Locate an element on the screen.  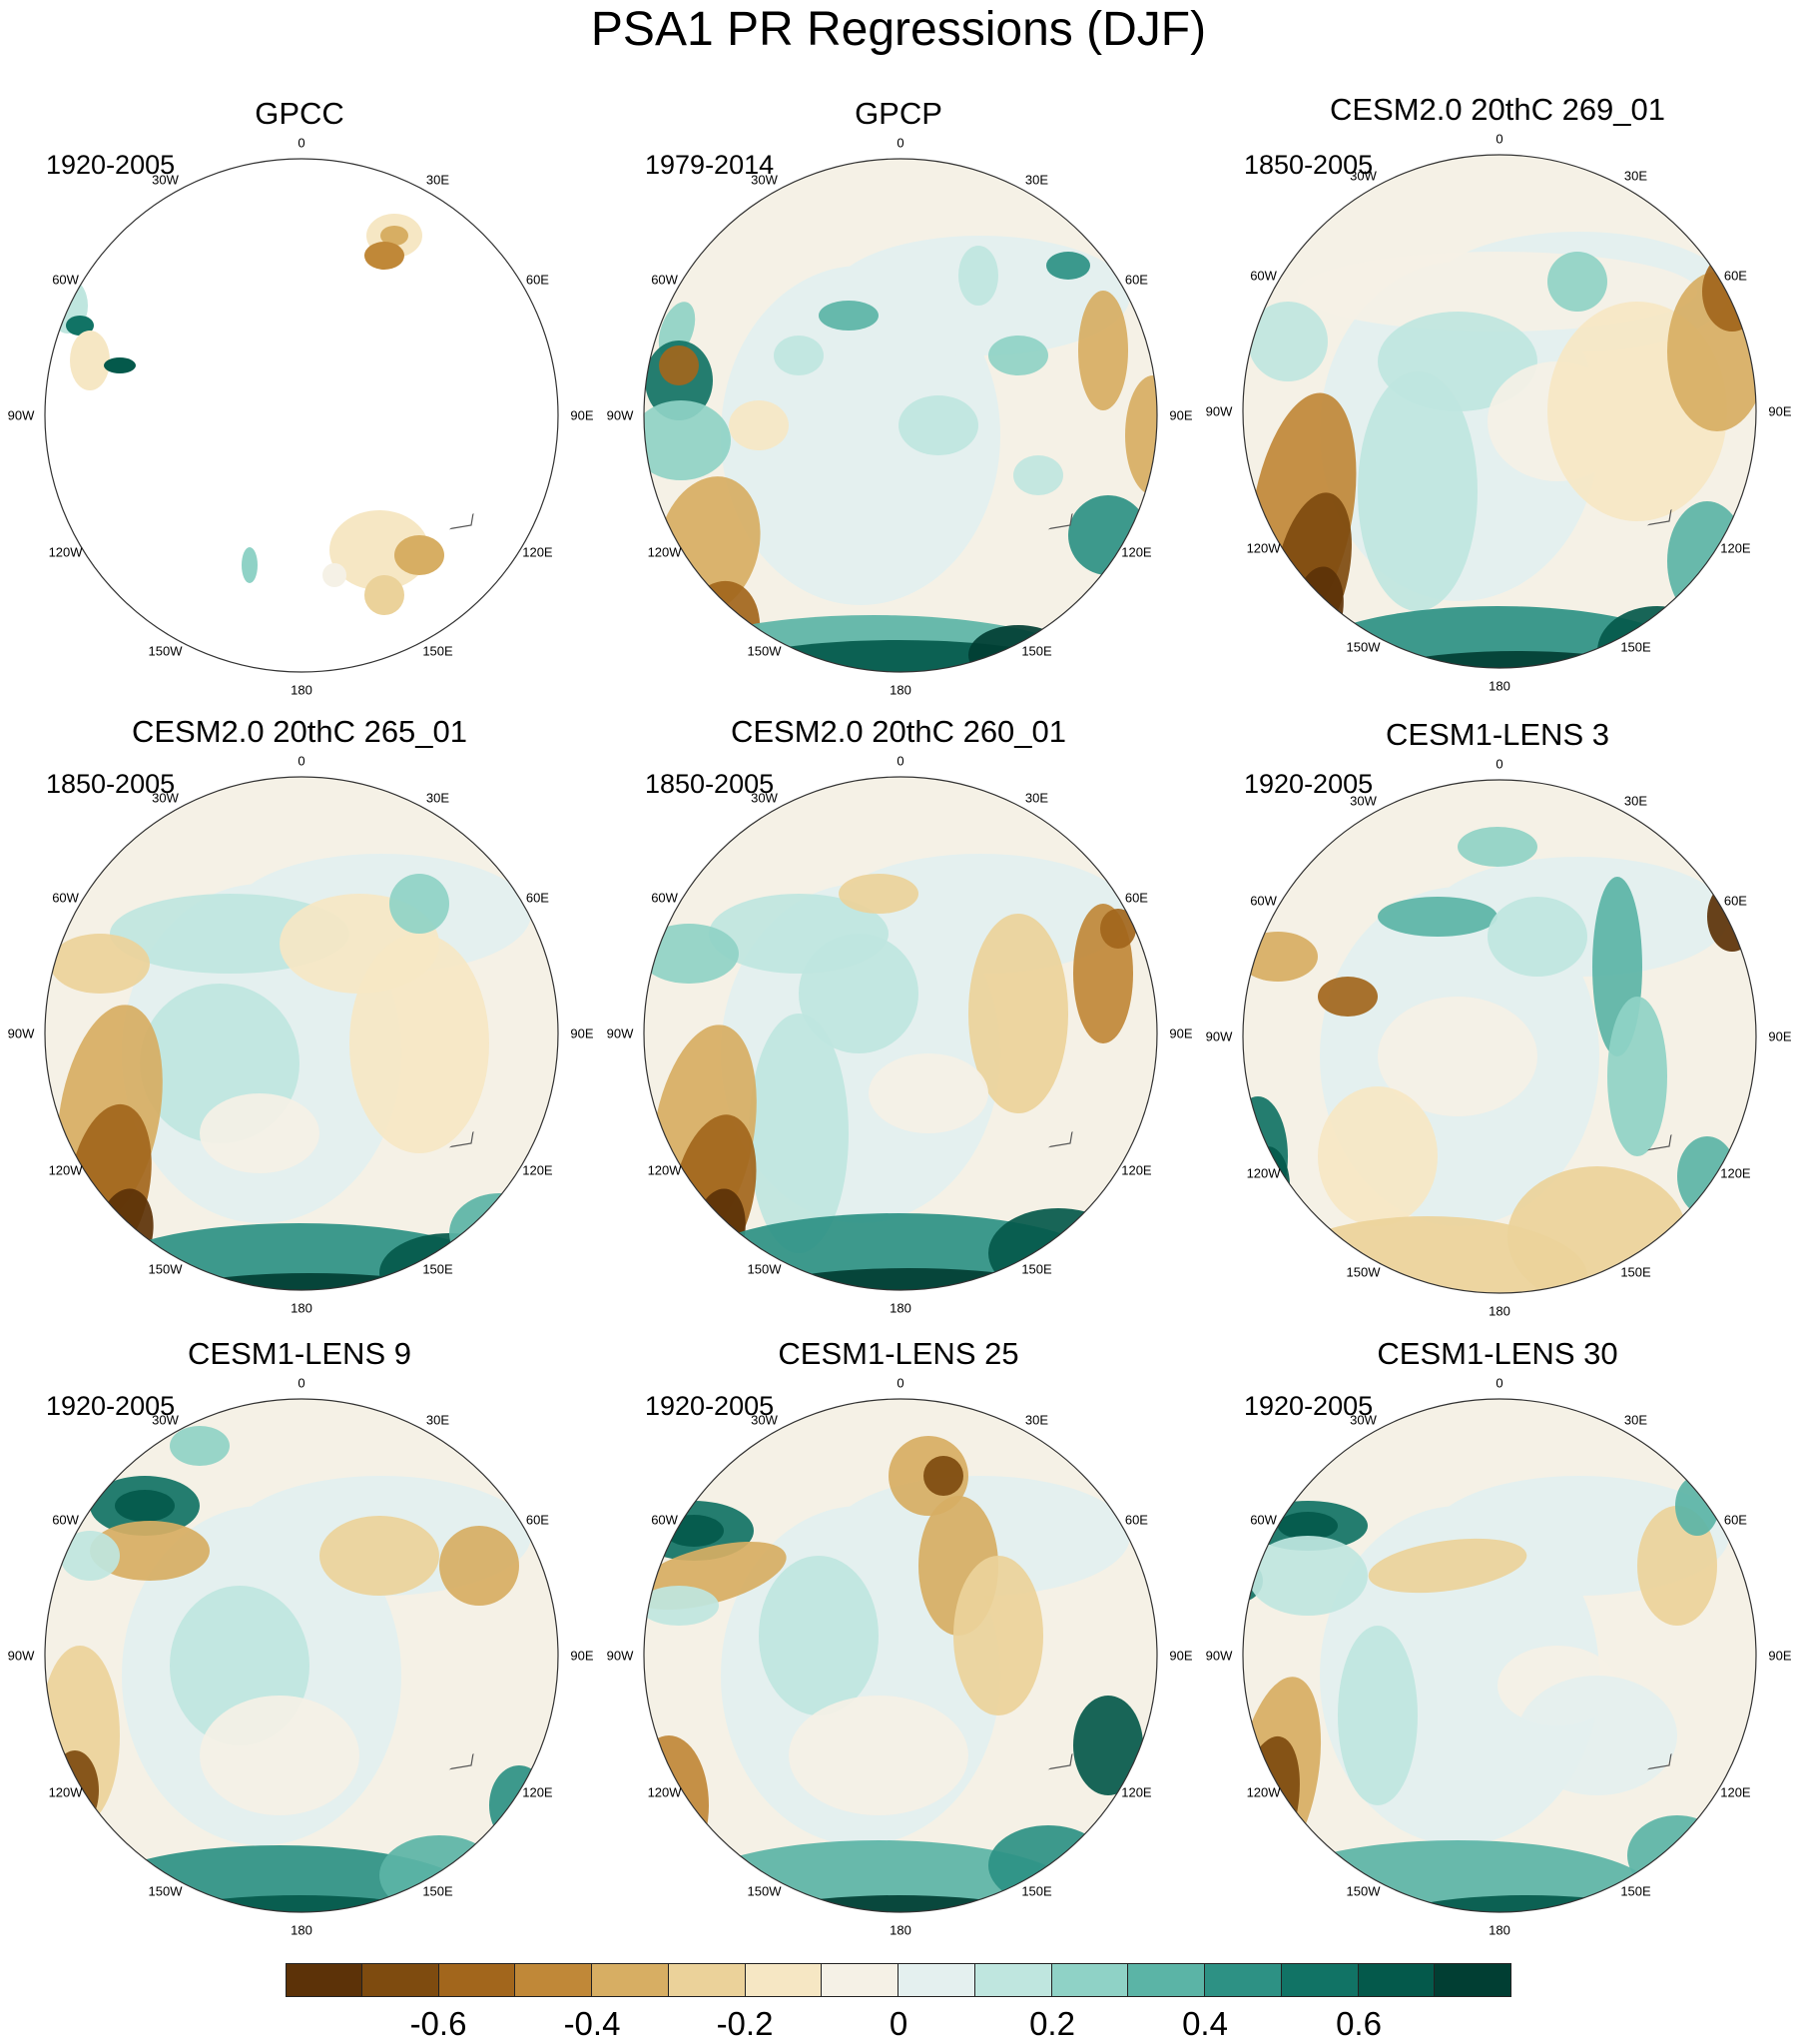
colorbar: -0.6 -0.4 -0.2 0 0.2 0.4 0.6 is located at coordinates (898, 2002).